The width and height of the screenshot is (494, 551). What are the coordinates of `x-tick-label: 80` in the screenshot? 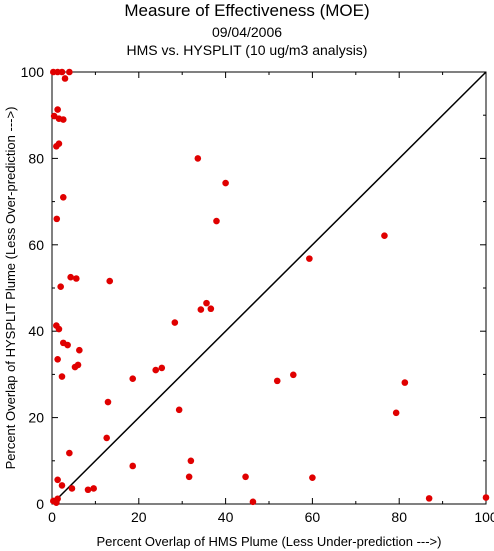 It's located at (399, 517).